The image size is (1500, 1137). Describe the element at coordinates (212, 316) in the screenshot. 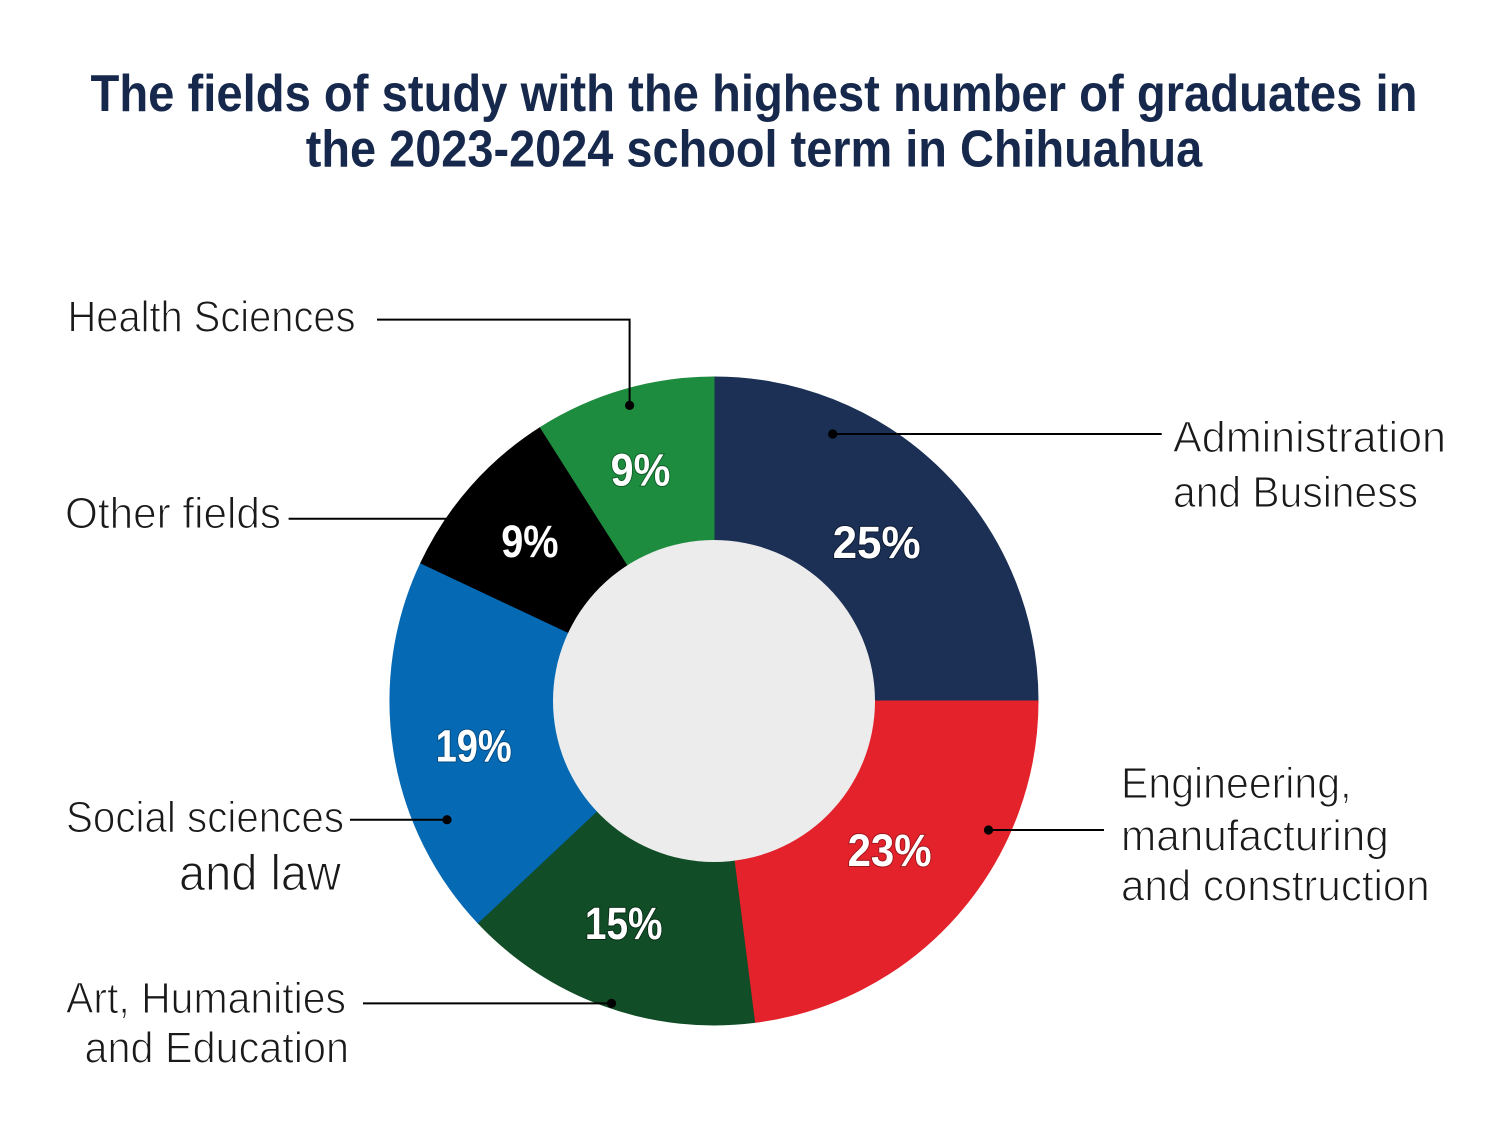

I see `svg-text: Health Sciences` at that location.